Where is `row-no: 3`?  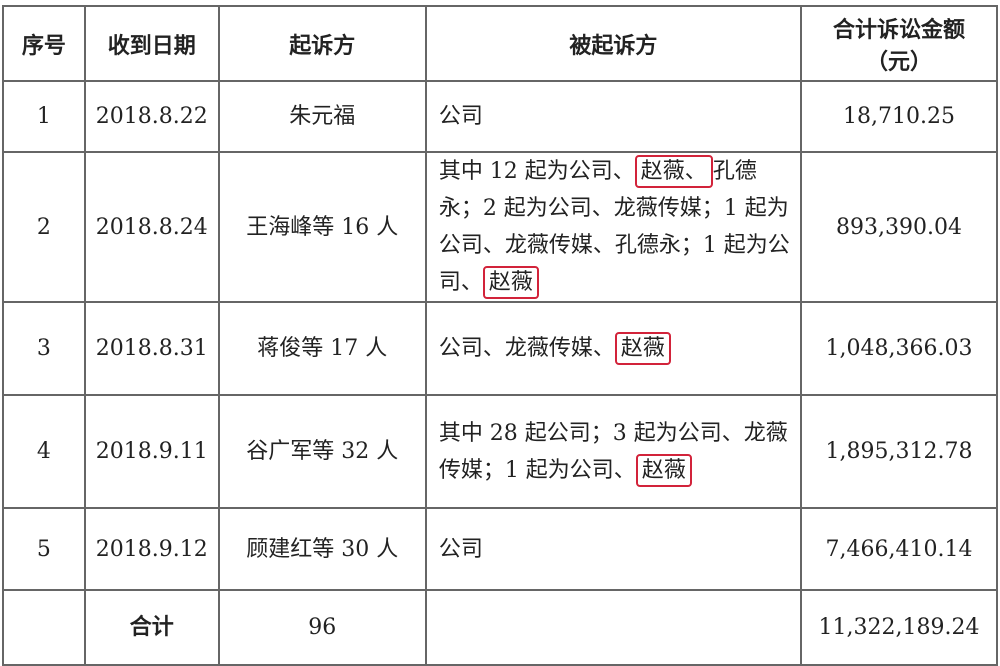 row-no: 3 is located at coordinates (44, 348).